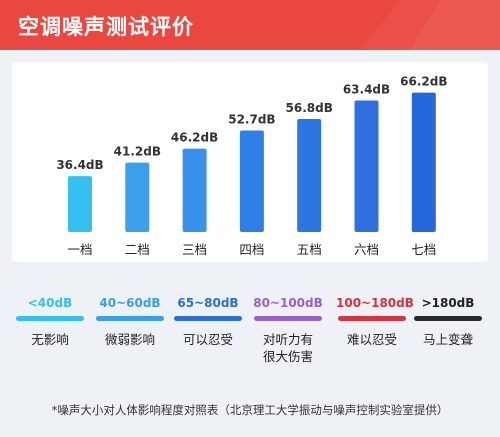 The image size is (500, 437). I want to click on legend-item: 40~60dB 微弱影响, so click(130, 321).